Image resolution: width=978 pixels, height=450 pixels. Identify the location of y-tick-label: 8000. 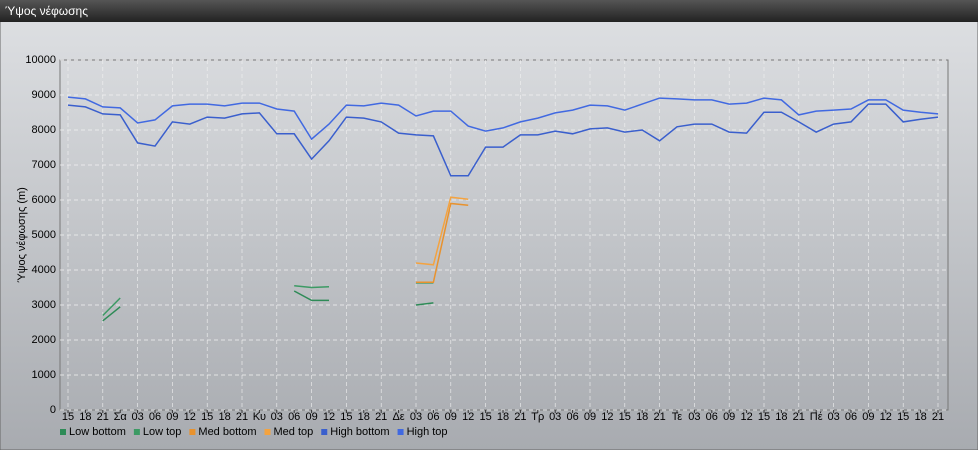
(44, 130).